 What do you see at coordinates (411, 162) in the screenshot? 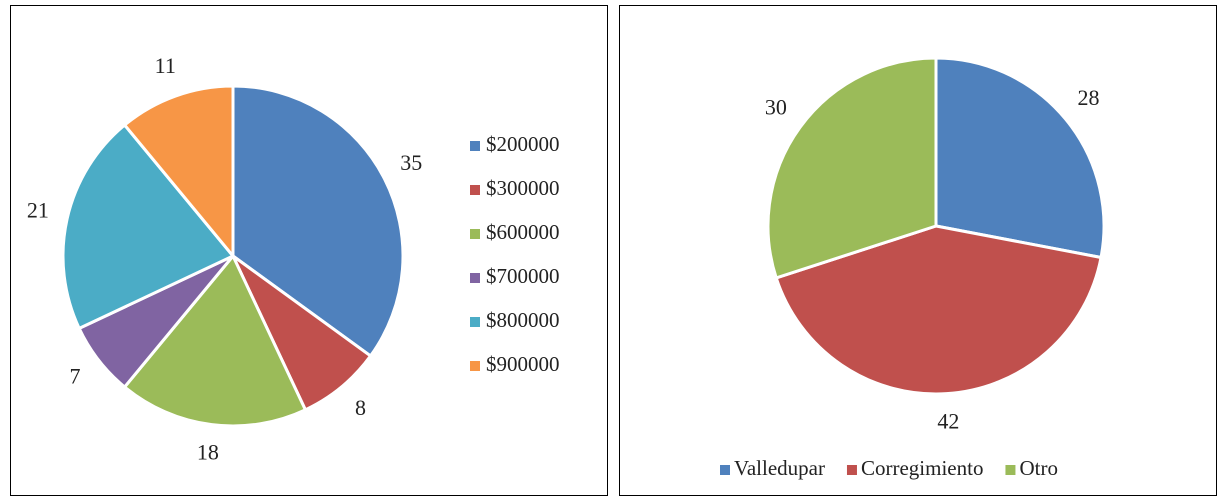
I see `data-label: 35` at bounding box center [411, 162].